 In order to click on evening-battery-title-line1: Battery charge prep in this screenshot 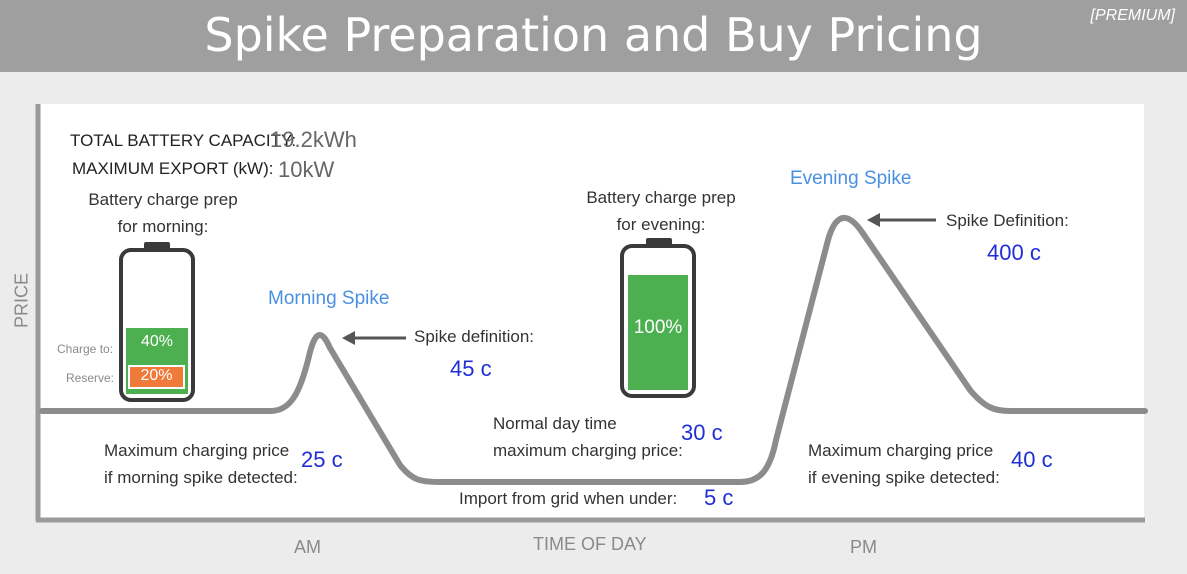, I will do `click(661, 197)`.